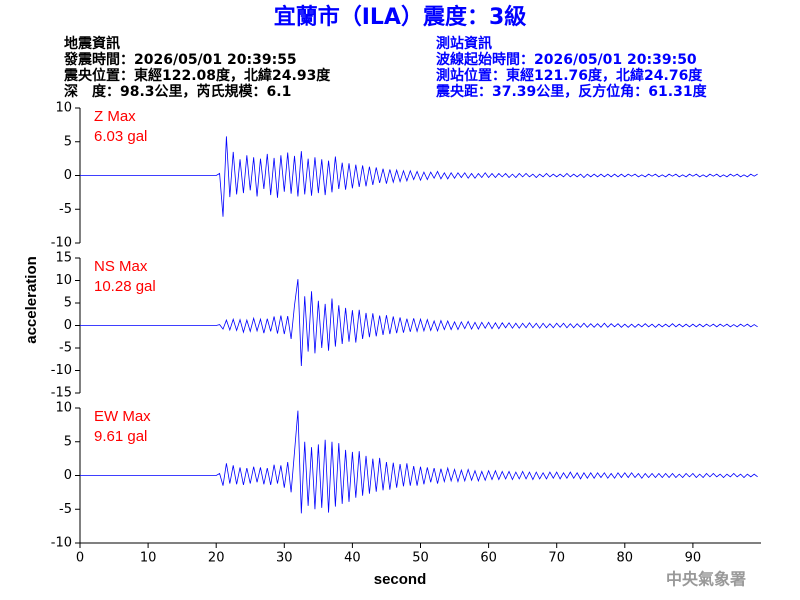 This screenshot has height=600, width=800. What do you see at coordinates (464, 43) in the screenshot?
I see `header-right: 測站資訊` at bounding box center [464, 43].